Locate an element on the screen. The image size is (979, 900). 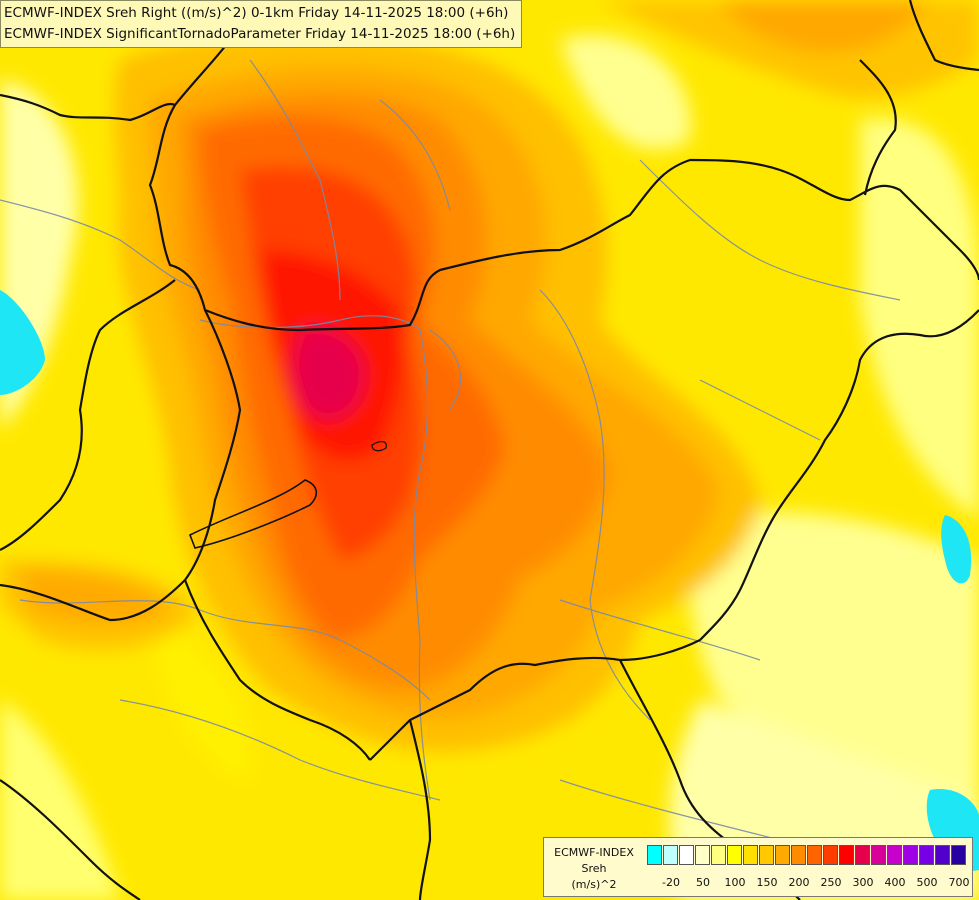
legend-swatches is located at coordinates (807, 855).